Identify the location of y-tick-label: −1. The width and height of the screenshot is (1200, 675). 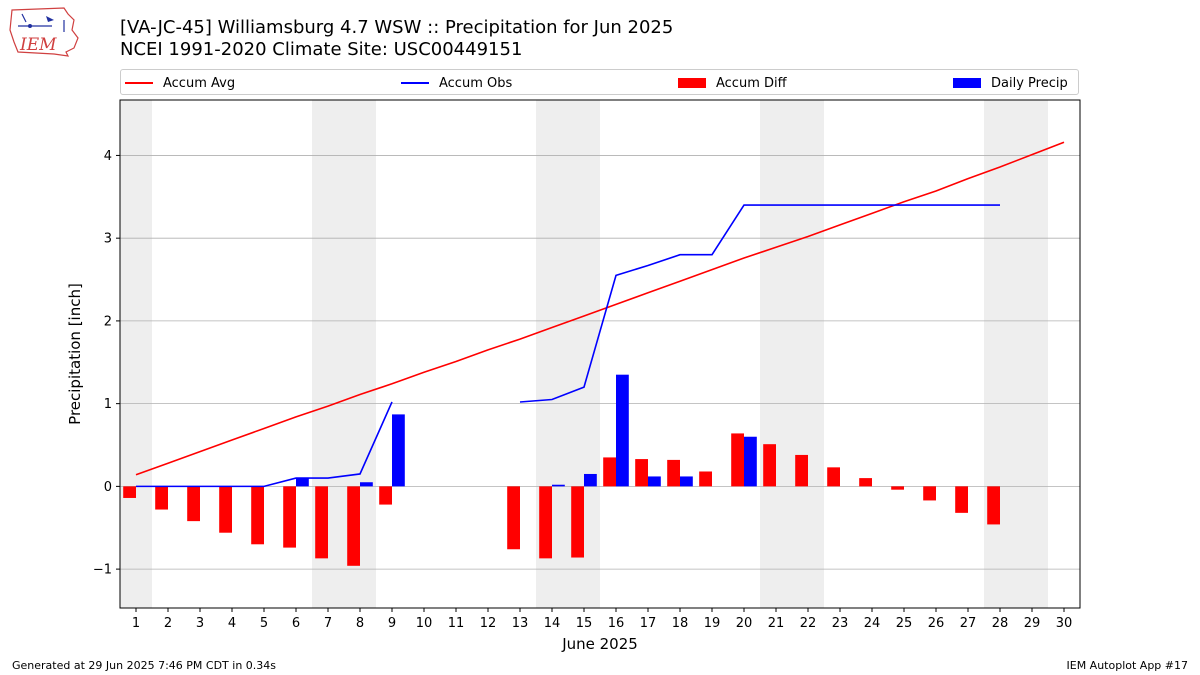
(102, 570).